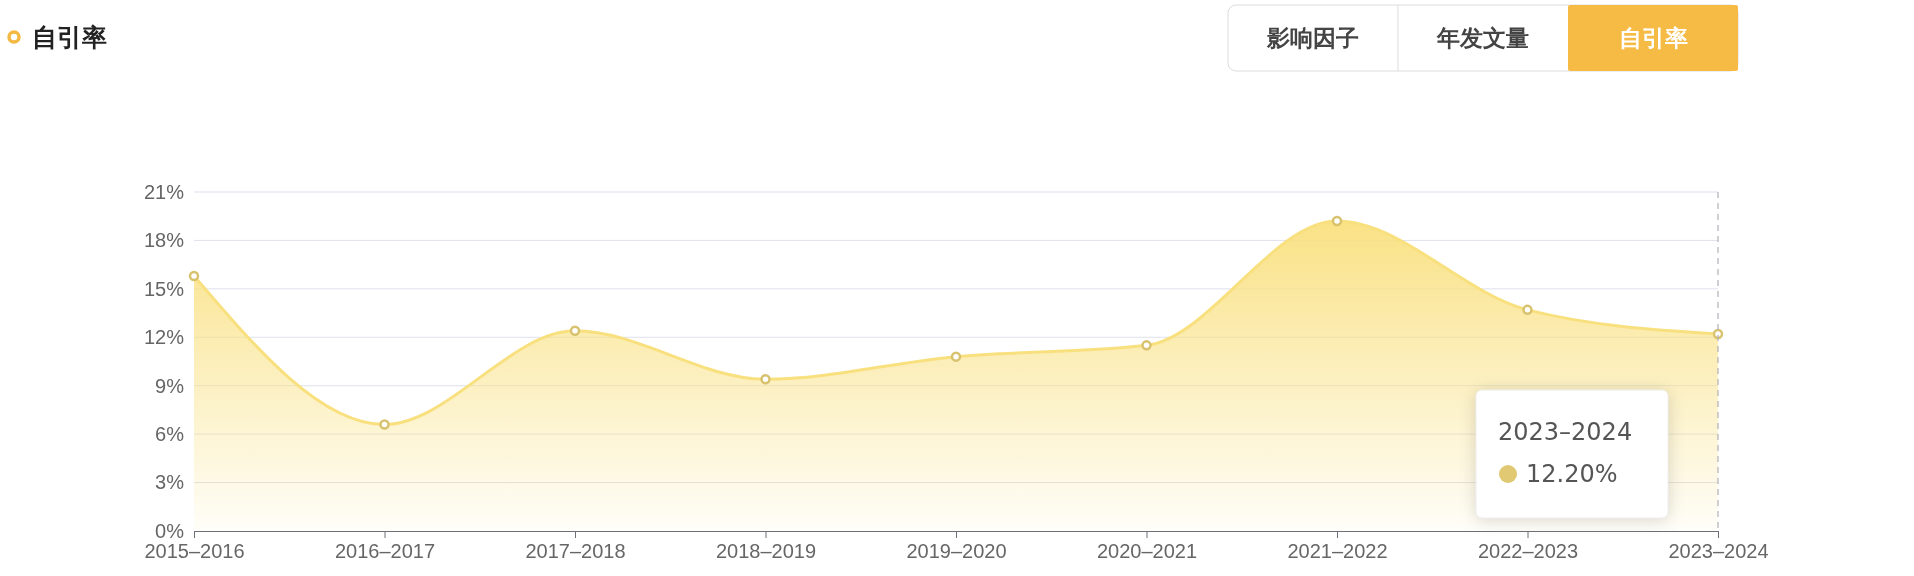  Describe the element at coordinates (194, 551) in the screenshot. I see `x-tick-label: 2015–2016` at that location.